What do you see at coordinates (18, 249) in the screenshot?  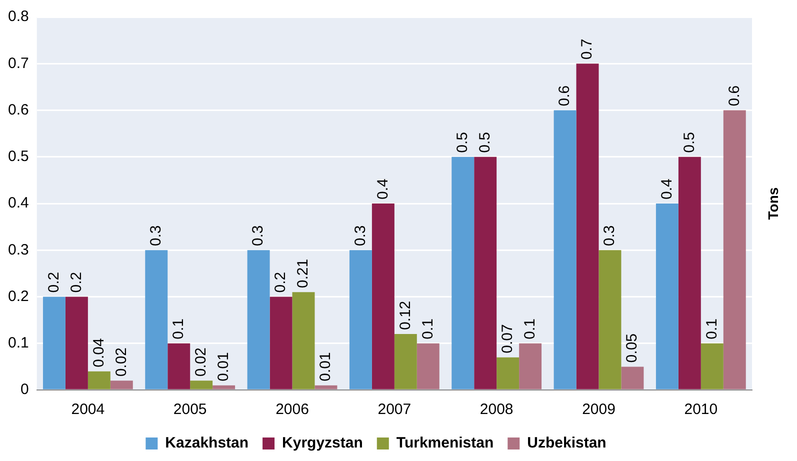 I see `y-tick-label: 0.3` at bounding box center [18, 249].